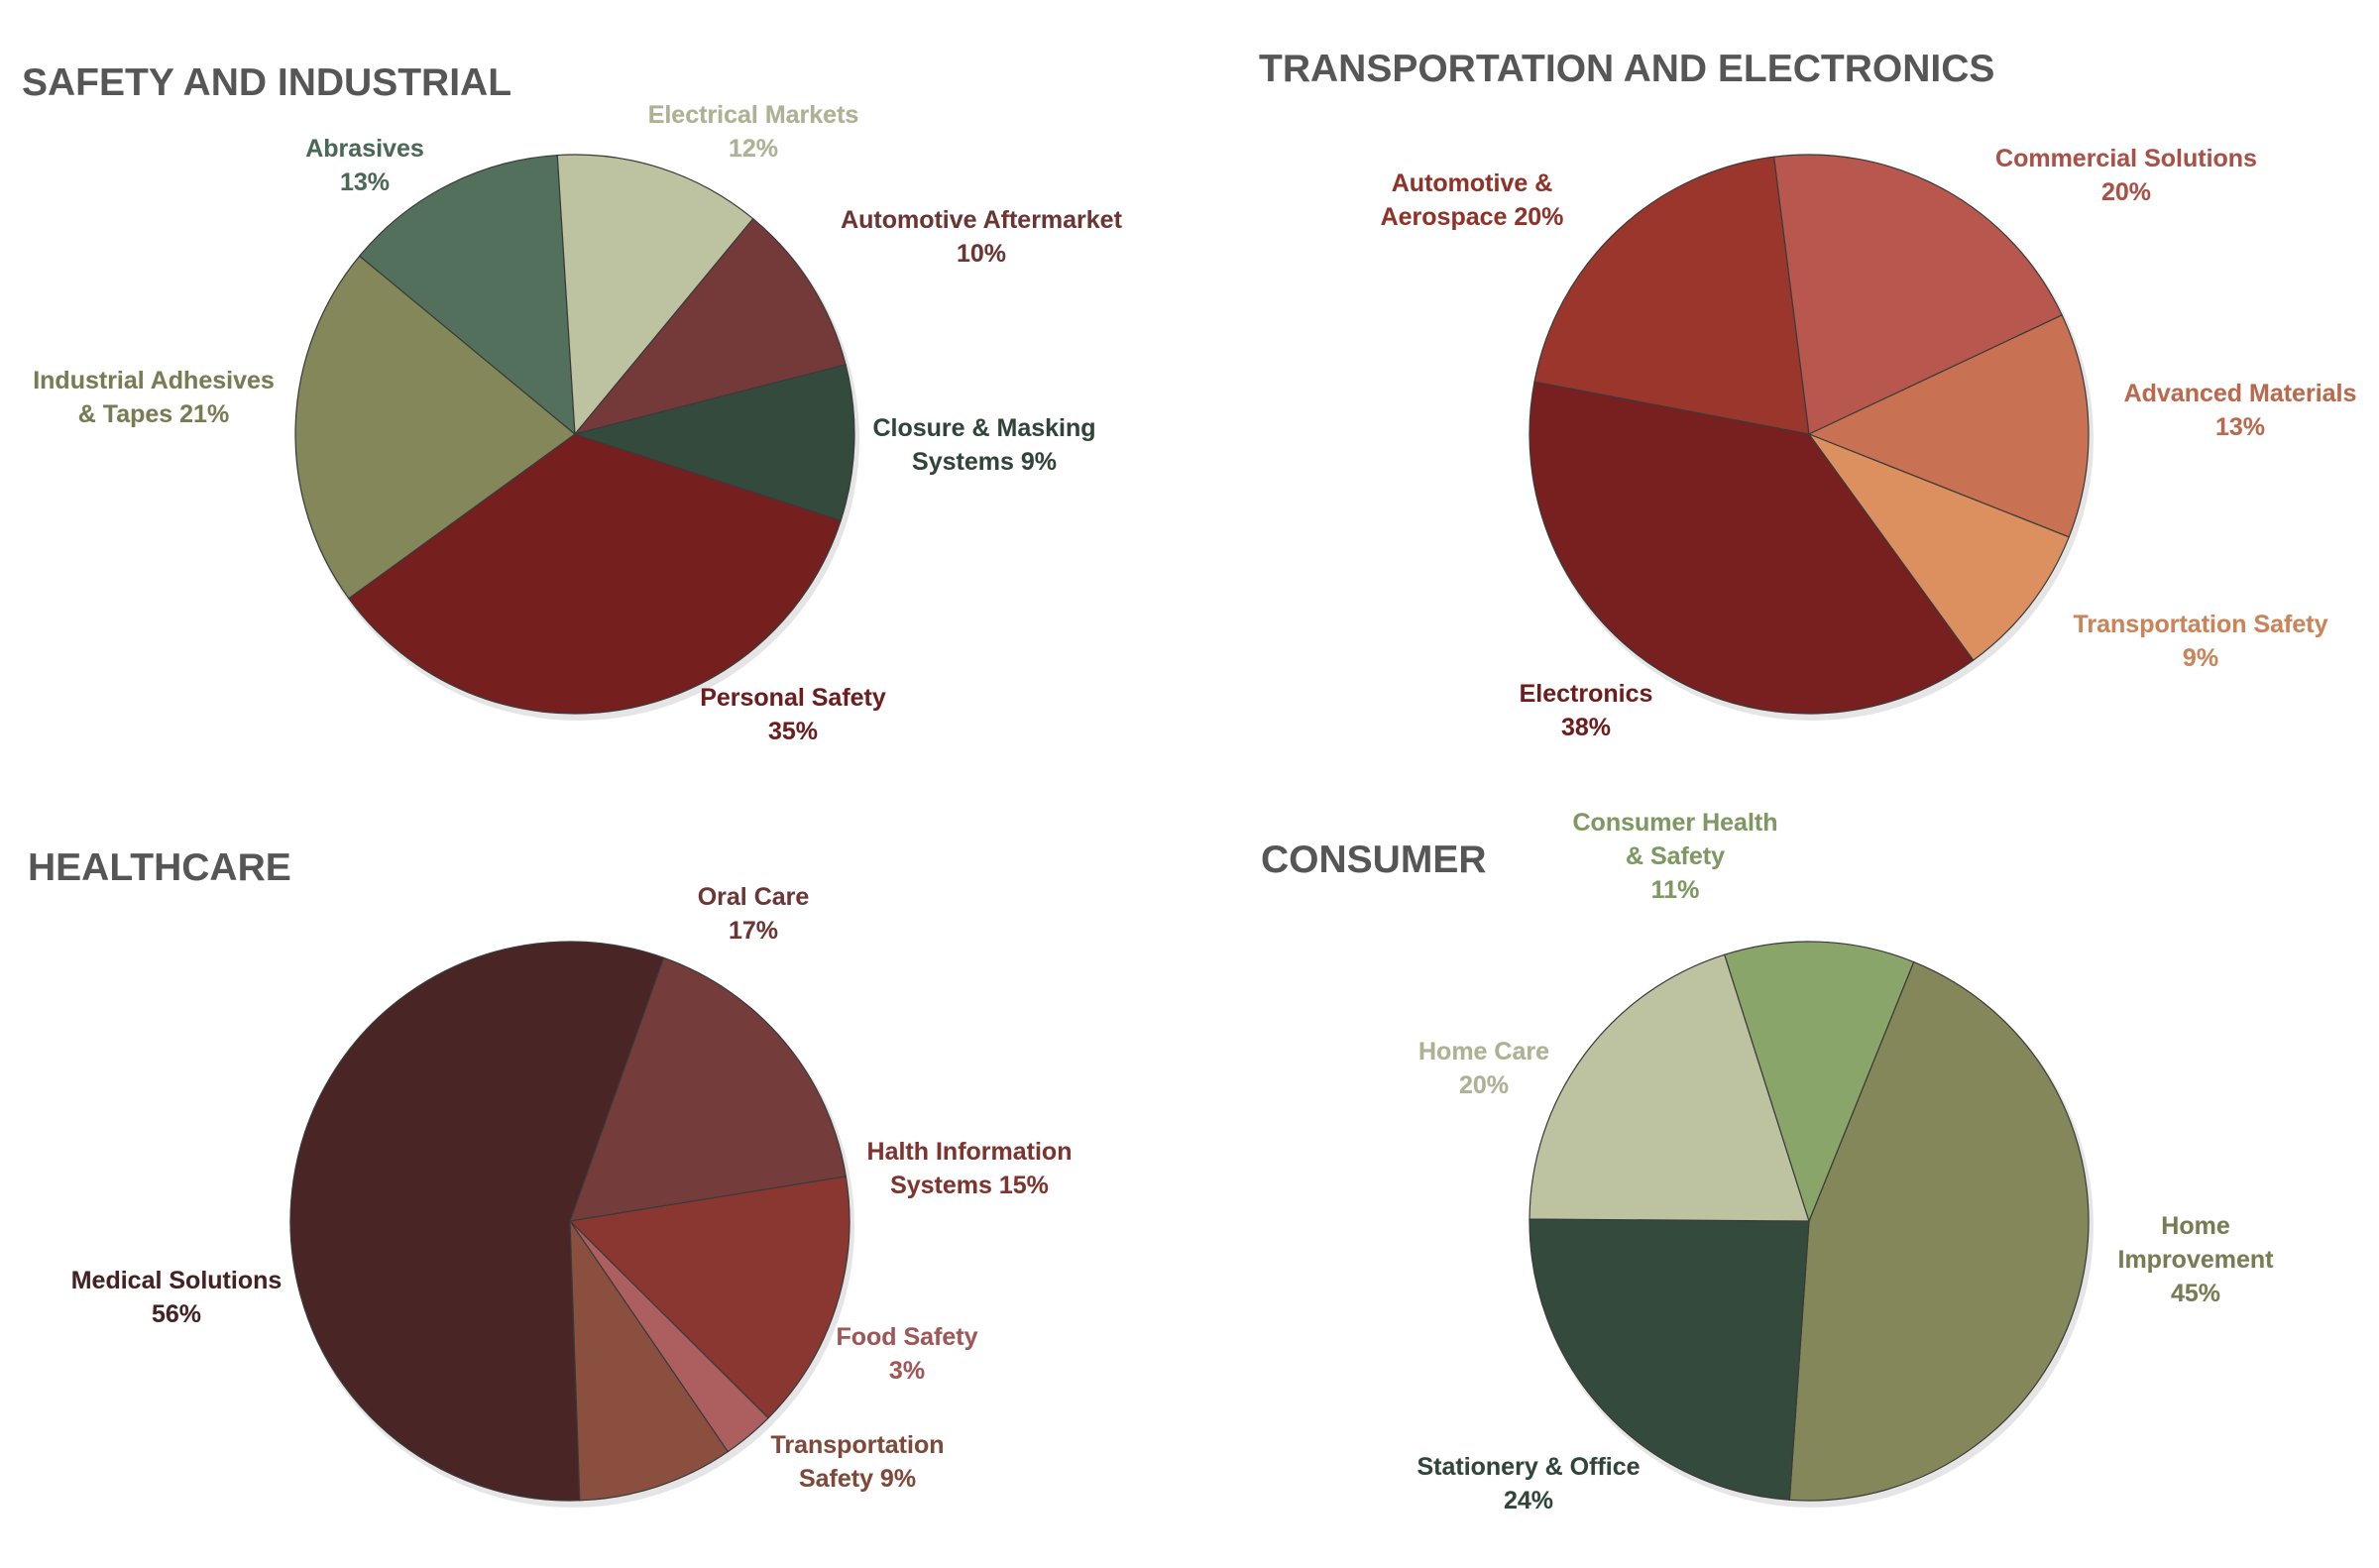  Describe the element at coordinates (1586, 710) in the screenshot. I see `slice-label: Electronics 38%` at that location.